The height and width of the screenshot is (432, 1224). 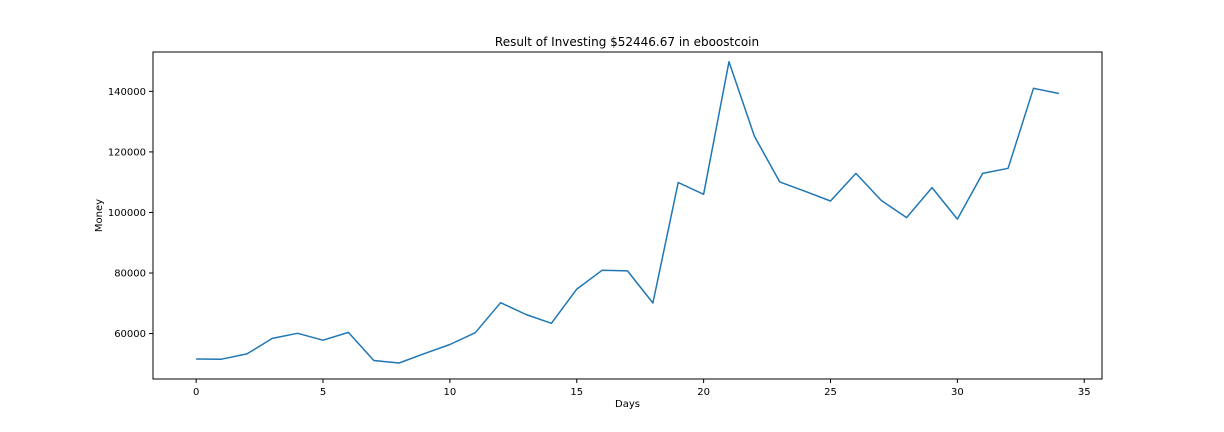 I want to click on x-tick-label: 15, so click(x=576, y=392).